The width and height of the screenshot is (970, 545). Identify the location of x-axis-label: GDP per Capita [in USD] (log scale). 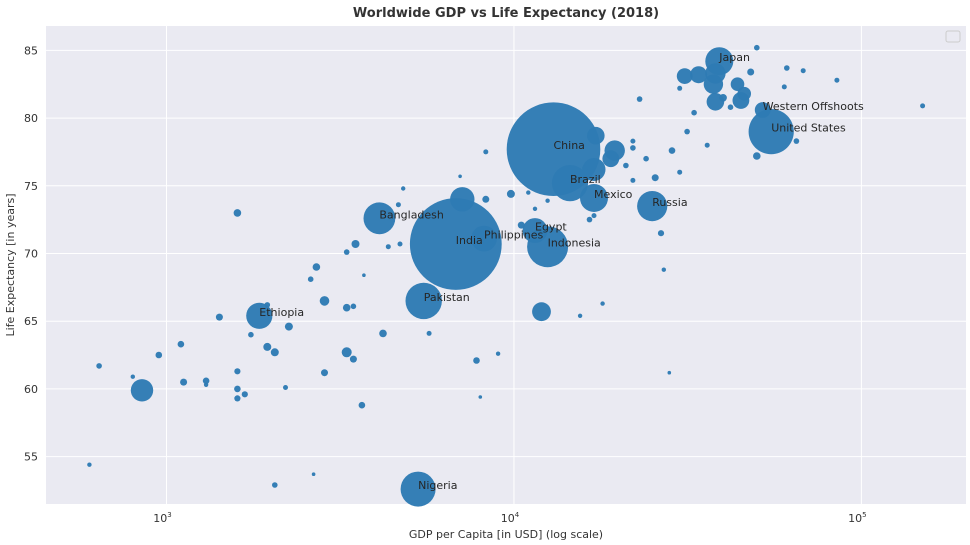
(506, 534).